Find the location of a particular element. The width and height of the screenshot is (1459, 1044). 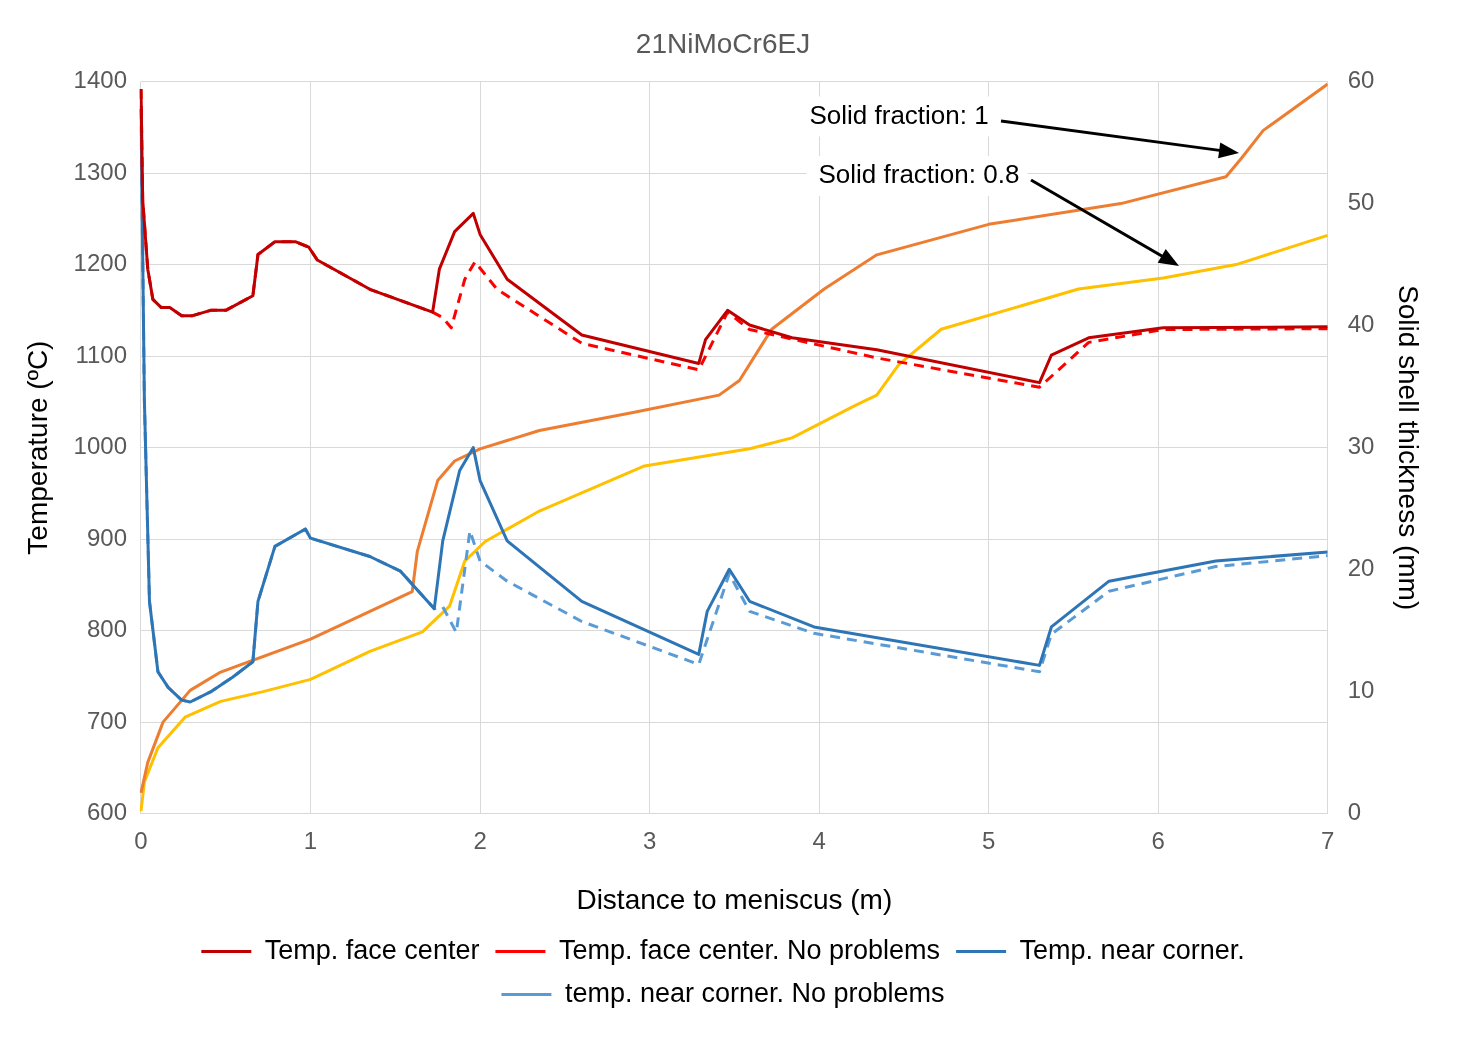

y2-tick-label: 50 is located at coordinates (1361, 202).